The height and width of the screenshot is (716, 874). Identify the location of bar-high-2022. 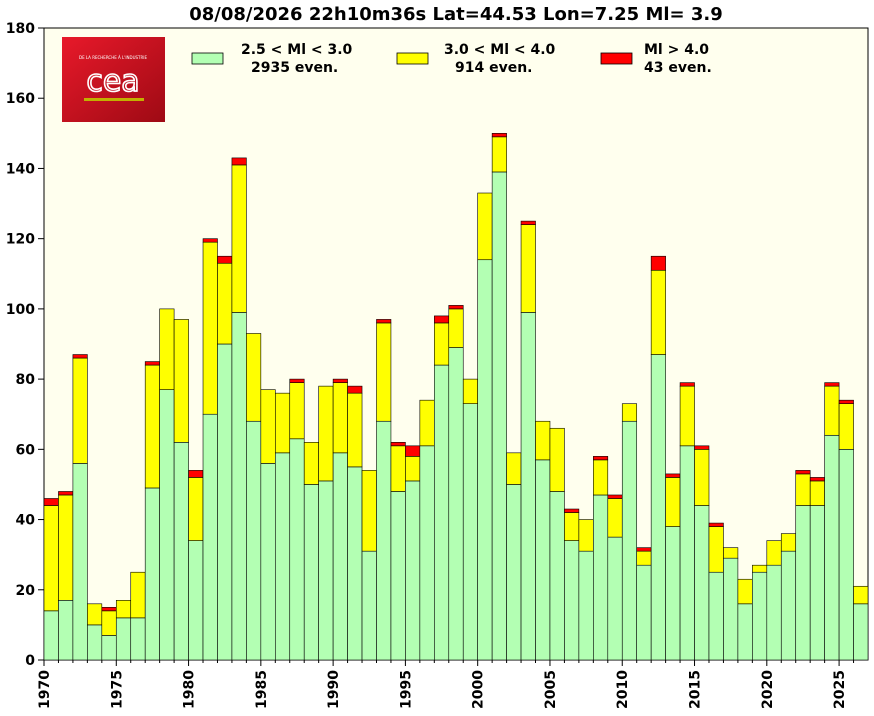
(803, 472).